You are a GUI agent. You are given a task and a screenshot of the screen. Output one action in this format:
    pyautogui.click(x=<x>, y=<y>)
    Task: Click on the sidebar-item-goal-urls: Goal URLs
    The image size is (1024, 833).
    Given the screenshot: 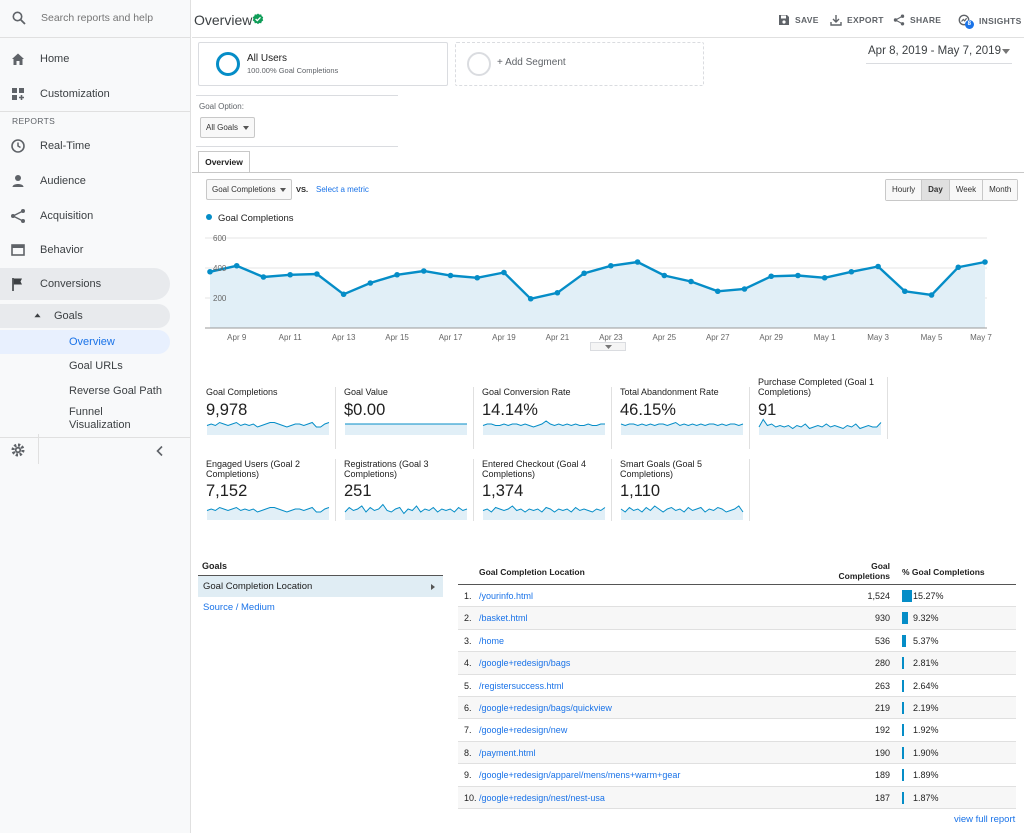 What is the action you would take?
    pyautogui.click(x=85, y=367)
    